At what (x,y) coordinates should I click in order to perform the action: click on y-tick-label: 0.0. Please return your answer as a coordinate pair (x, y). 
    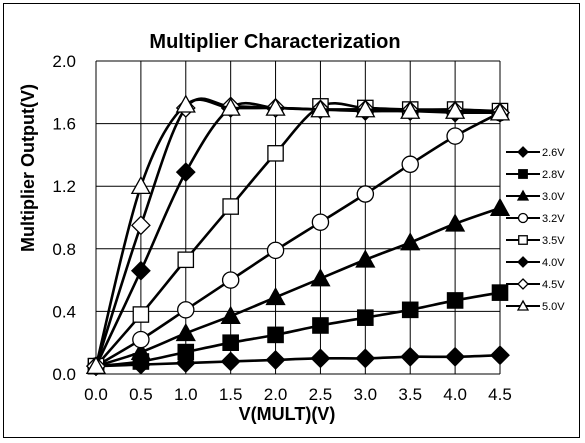
    Looking at the image, I should click on (64, 374).